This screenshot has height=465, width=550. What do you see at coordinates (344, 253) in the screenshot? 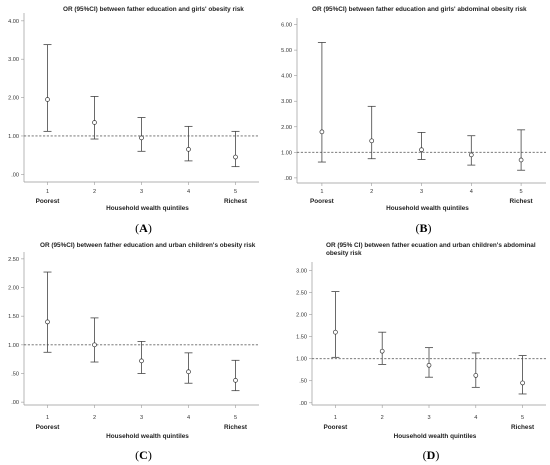
I see `chart-title: obesity risk` at bounding box center [344, 253].